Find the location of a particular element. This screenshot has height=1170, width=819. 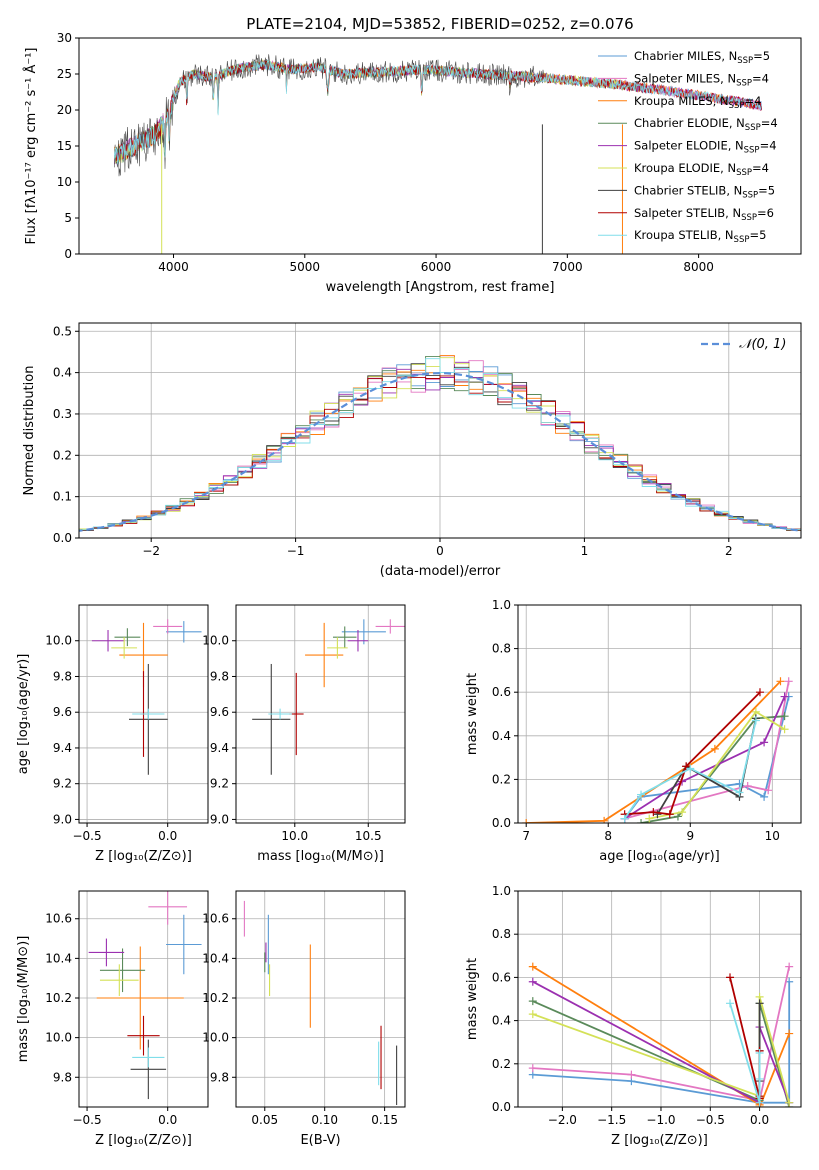

y-tick-label: 5 is located at coordinates (68, 218).